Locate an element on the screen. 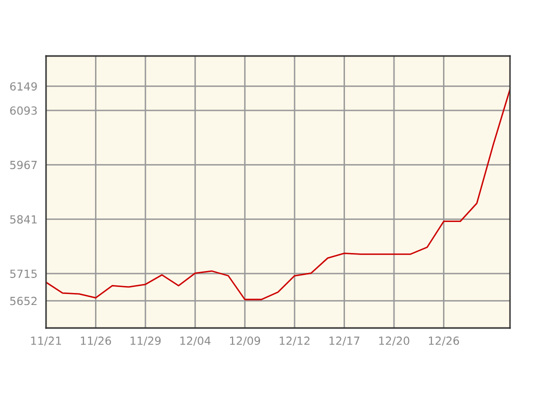 This screenshot has width=555, height=405. y-tick-label: 5652 is located at coordinates (23, 301).